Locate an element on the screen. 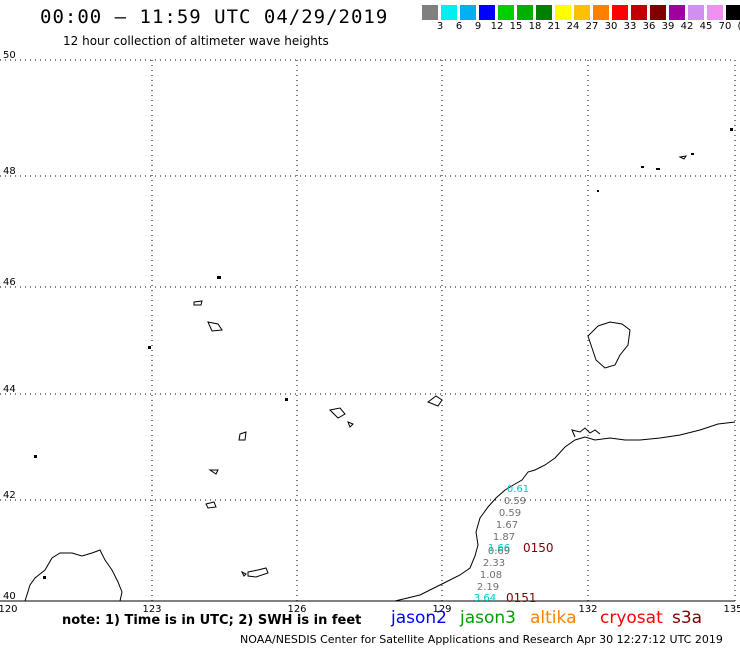 The image size is (740, 650). latitude-label: 42 is located at coordinates (9, 495).